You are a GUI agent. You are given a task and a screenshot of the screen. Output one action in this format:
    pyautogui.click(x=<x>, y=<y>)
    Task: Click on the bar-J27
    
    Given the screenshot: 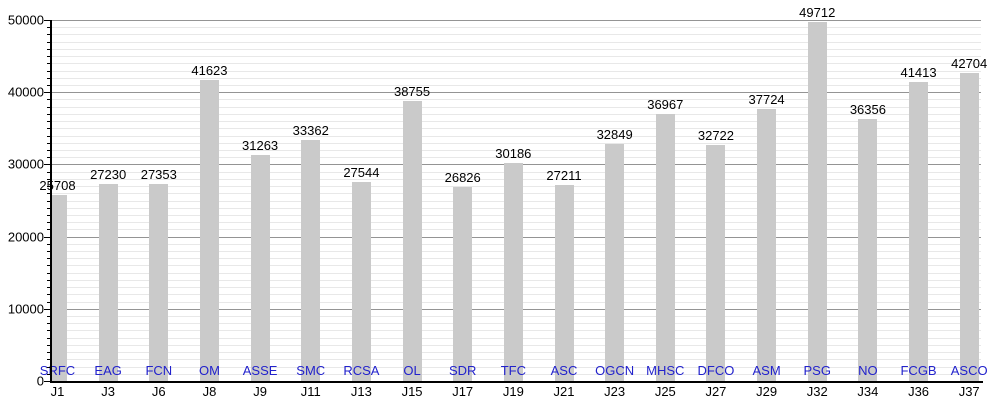 What is the action you would take?
    pyautogui.click(x=716, y=262)
    